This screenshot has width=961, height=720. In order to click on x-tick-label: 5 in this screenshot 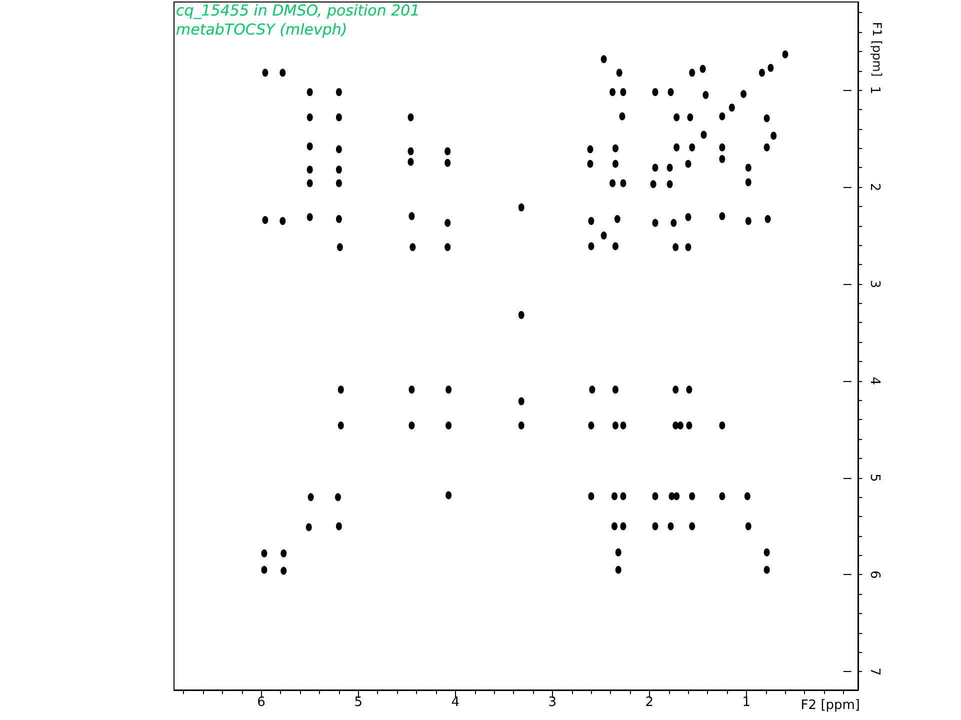, I will do `click(358, 702)`.